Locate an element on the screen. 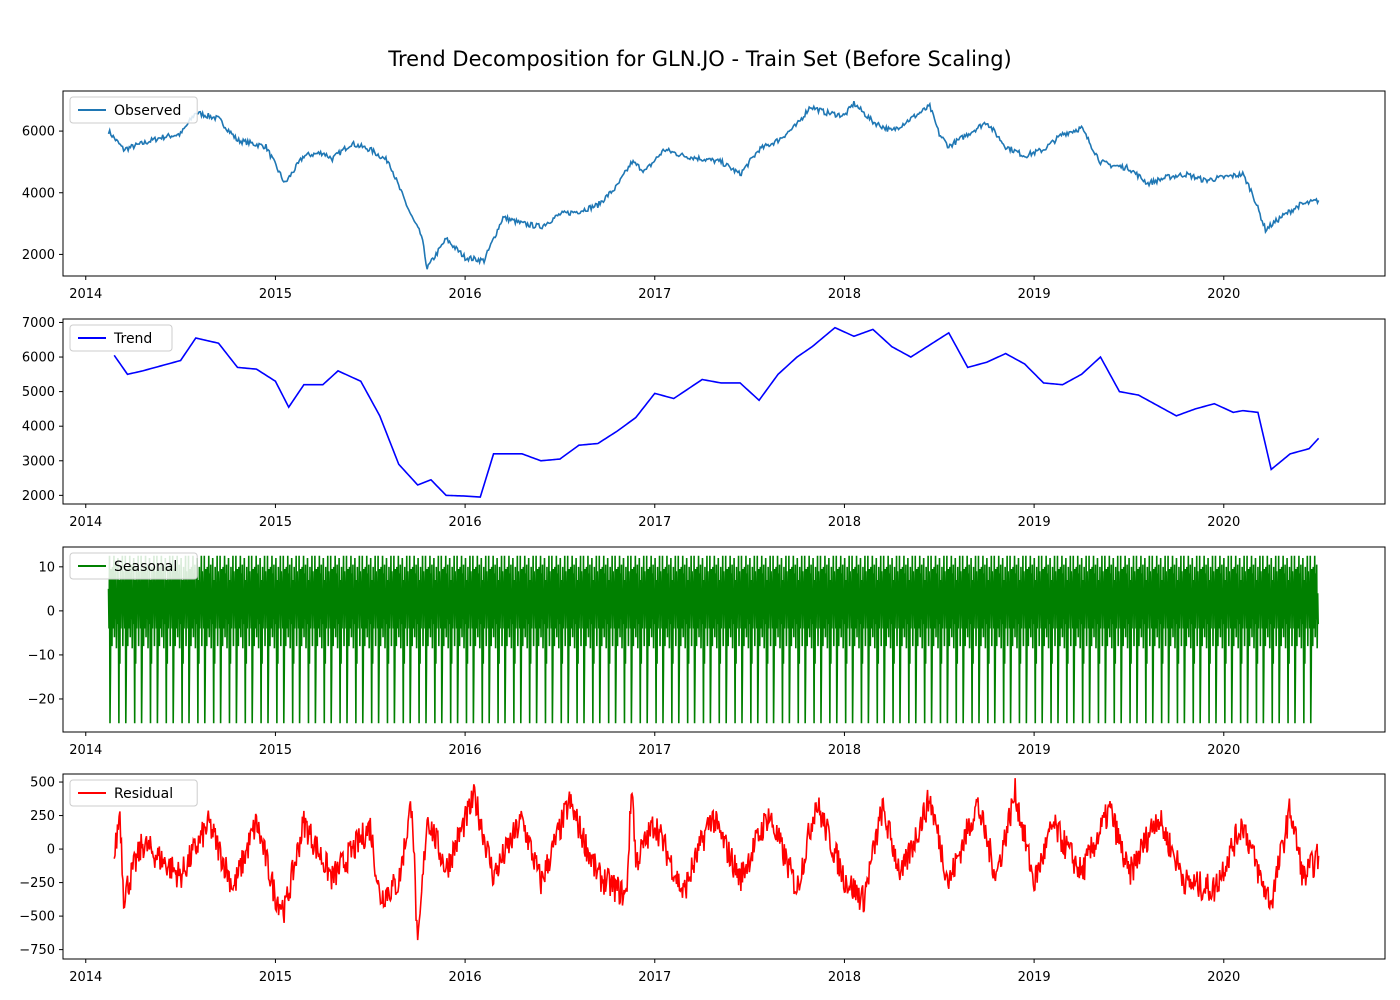  seasonal-legend-box is located at coordinates (133, 566).